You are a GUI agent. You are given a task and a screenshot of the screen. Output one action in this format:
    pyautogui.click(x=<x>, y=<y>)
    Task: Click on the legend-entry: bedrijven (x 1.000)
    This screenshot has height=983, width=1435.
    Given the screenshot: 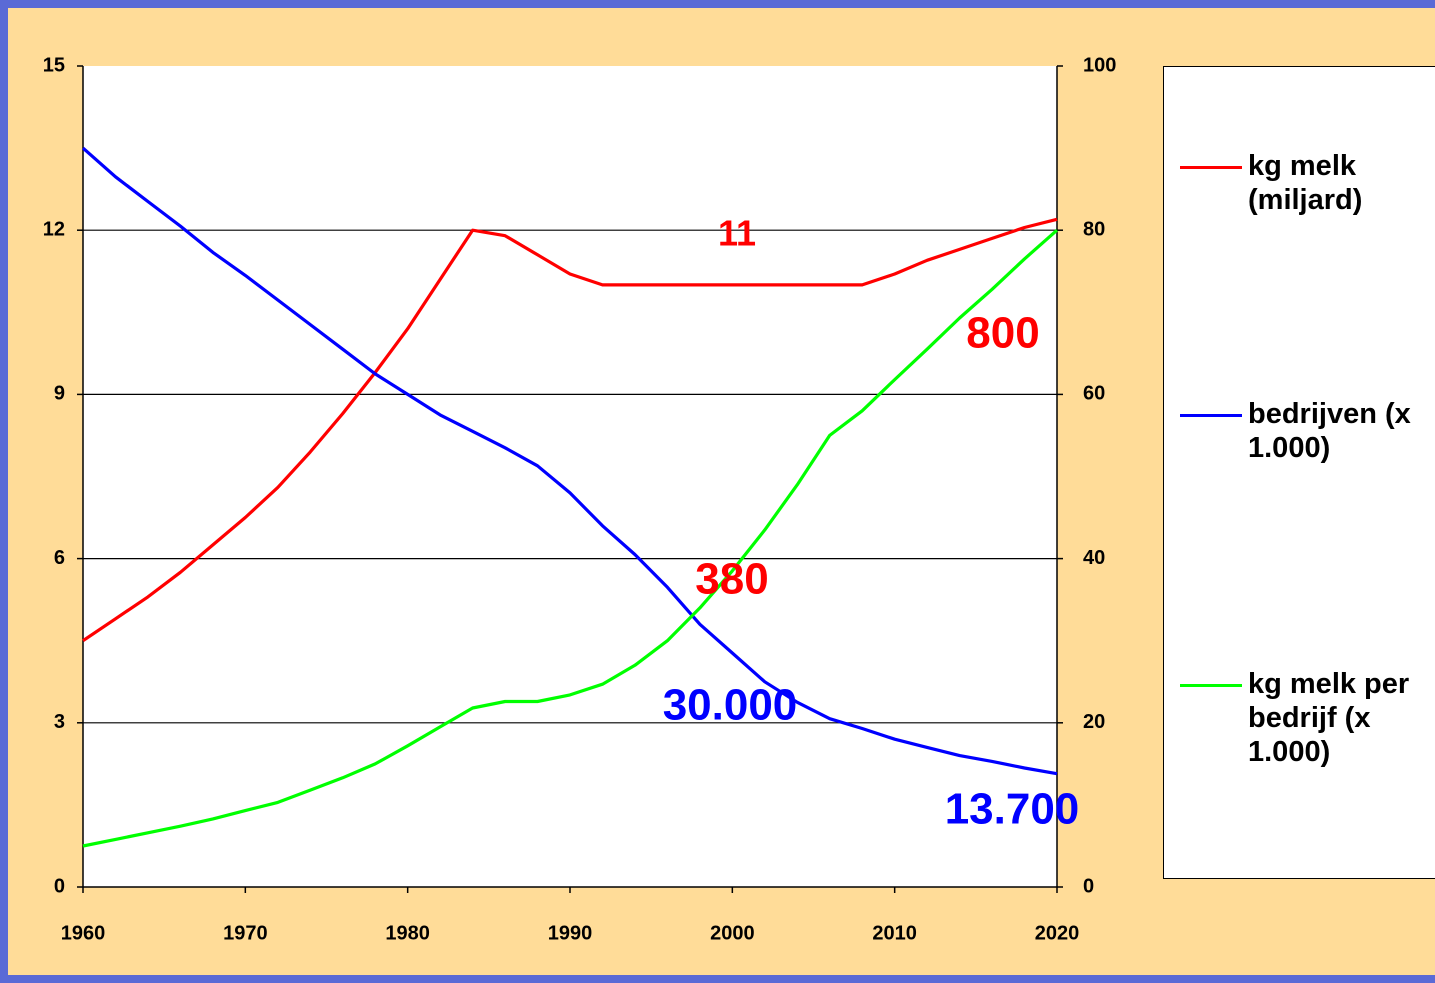 What is the action you would take?
    pyautogui.click(x=1307, y=431)
    